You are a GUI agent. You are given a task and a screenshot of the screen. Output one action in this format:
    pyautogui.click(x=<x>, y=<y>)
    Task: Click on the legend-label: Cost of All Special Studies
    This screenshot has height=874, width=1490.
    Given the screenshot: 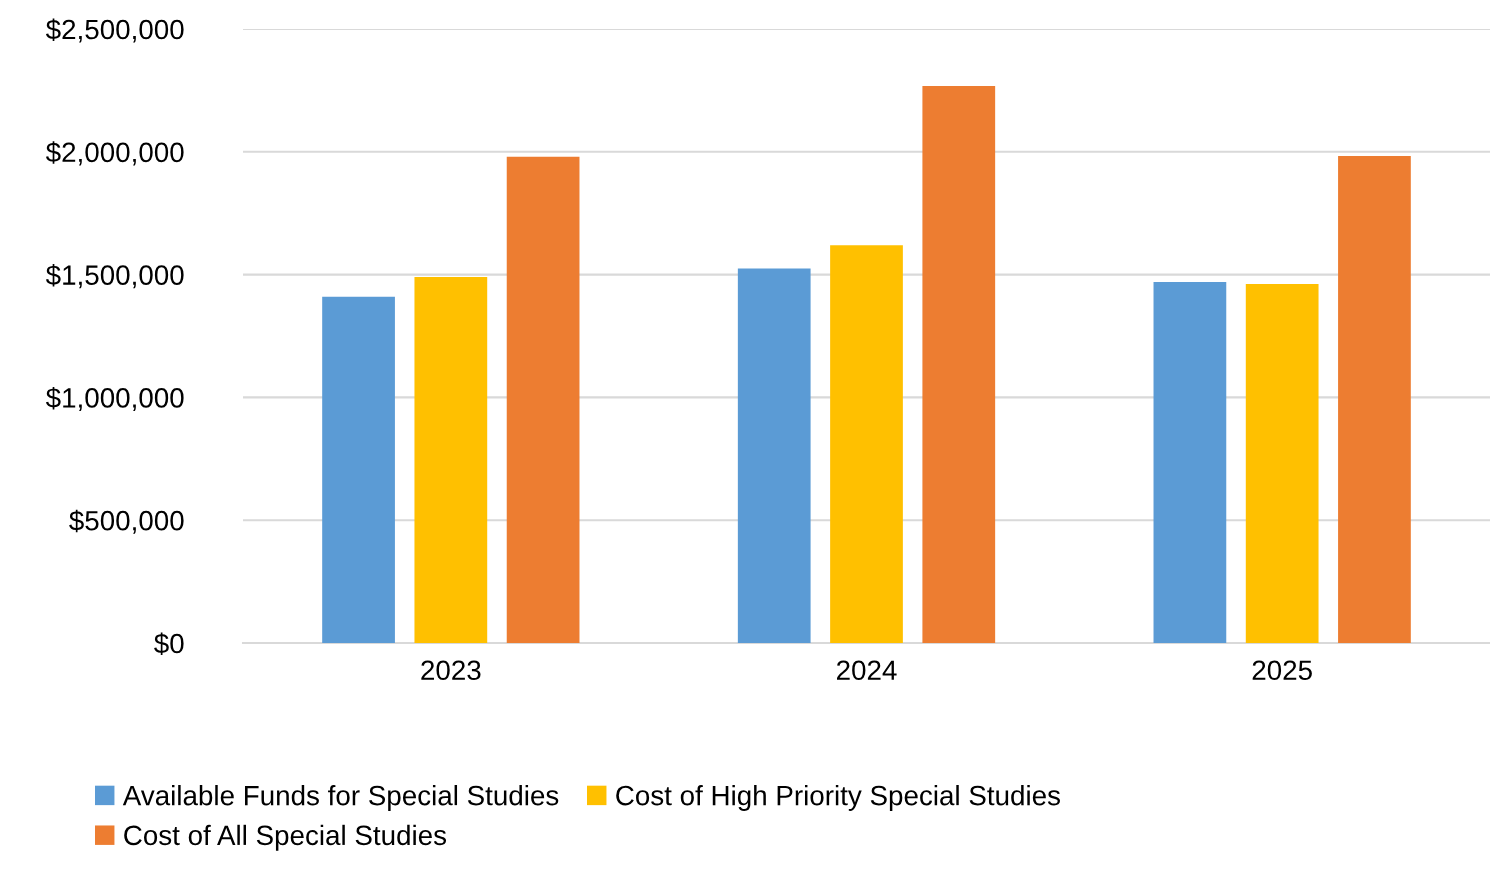 What is the action you would take?
    pyautogui.click(x=285, y=837)
    